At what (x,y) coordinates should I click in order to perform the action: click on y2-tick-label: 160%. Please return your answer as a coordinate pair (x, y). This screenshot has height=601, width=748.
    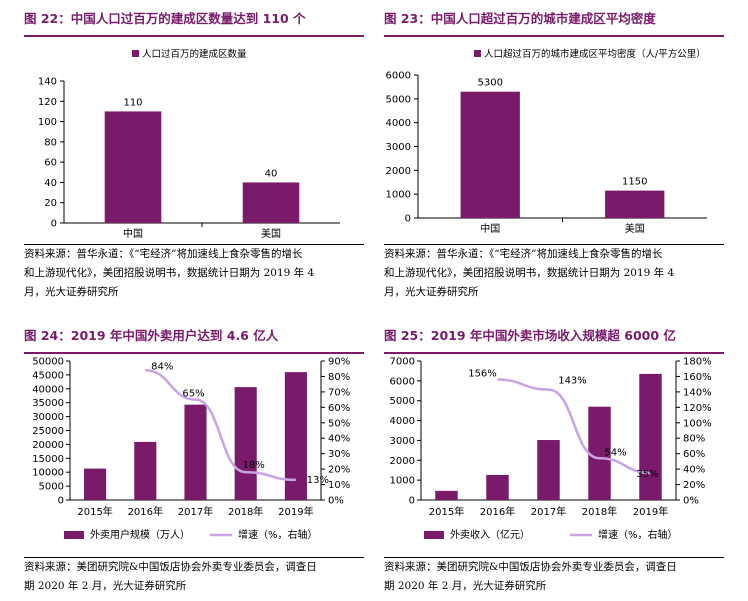
    Looking at the image, I should click on (697, 377).